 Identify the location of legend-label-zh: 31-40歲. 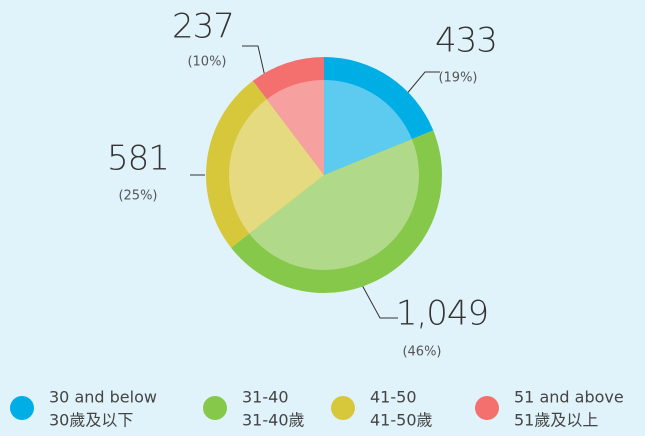
(273, 420).